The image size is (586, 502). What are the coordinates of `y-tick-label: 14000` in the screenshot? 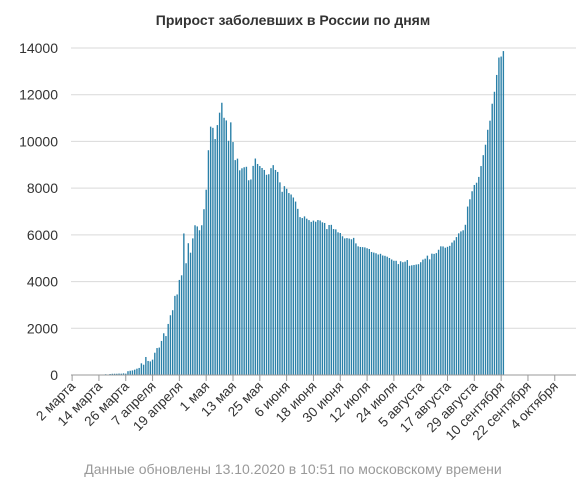 It's located at (38, 48).